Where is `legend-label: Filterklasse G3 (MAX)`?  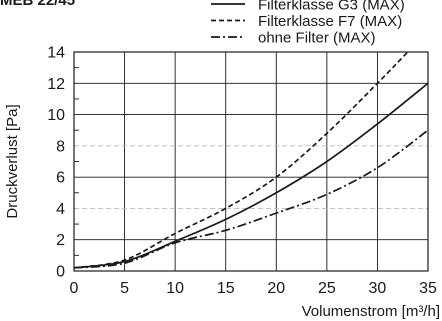 legend-label: Filterklasse G3 (MAX) is located at coordinates (331, 7).